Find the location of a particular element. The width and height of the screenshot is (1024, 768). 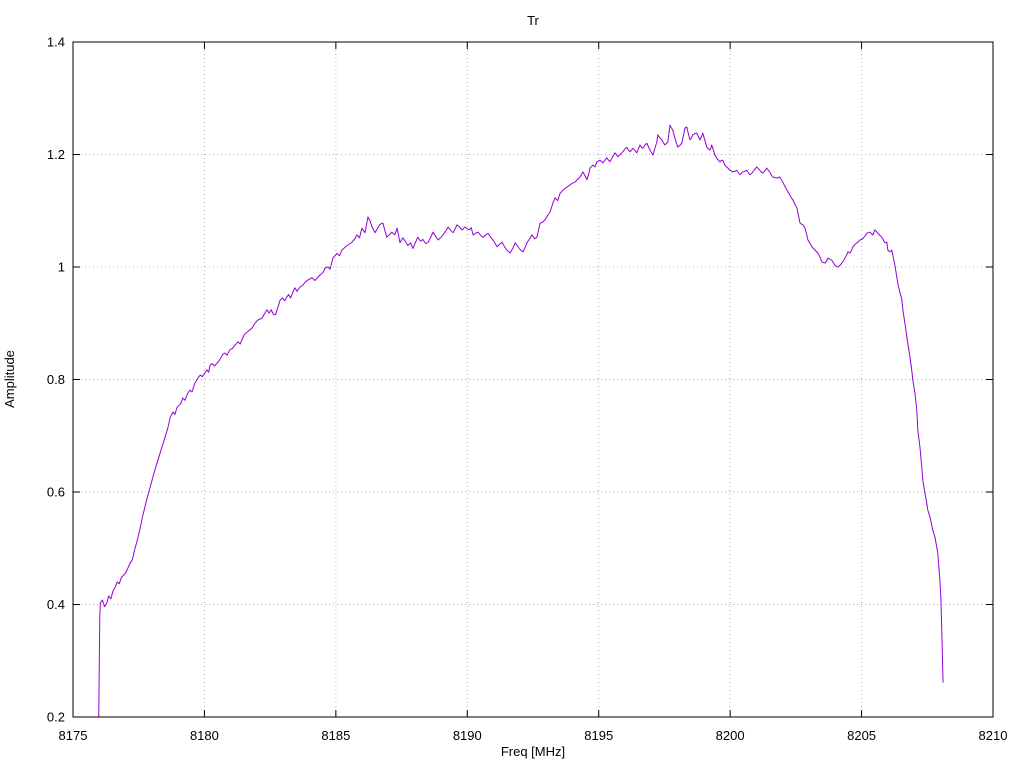

x-axis-label: Freq [MHz] is located at coordinates (533, 751).